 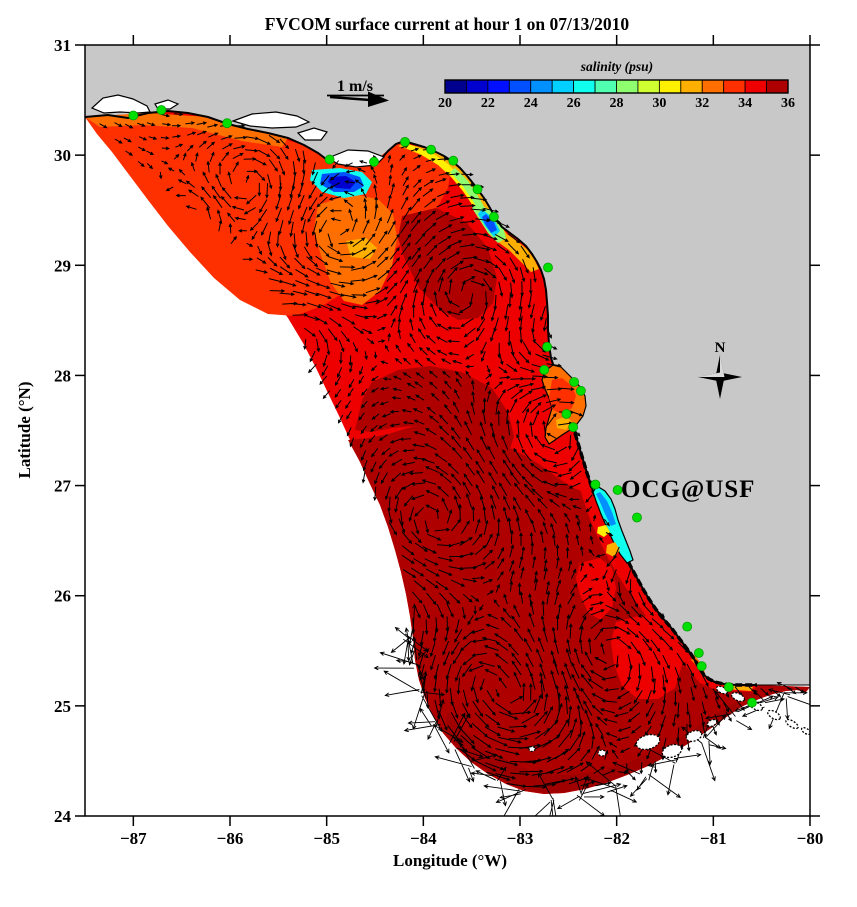 I want to click on x-tick-label: −83, so click(x=520, y=838).